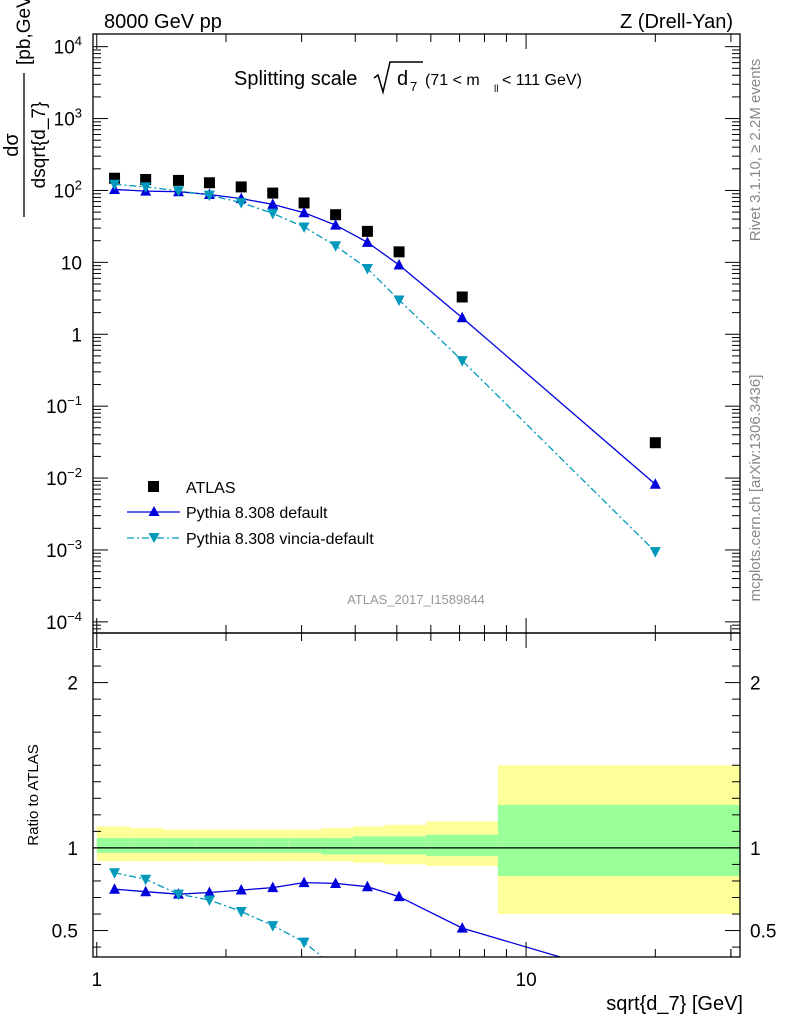 This screenshot has width=786, height=1024. I want to click on legend-marker-vincia, so click(154, 538).